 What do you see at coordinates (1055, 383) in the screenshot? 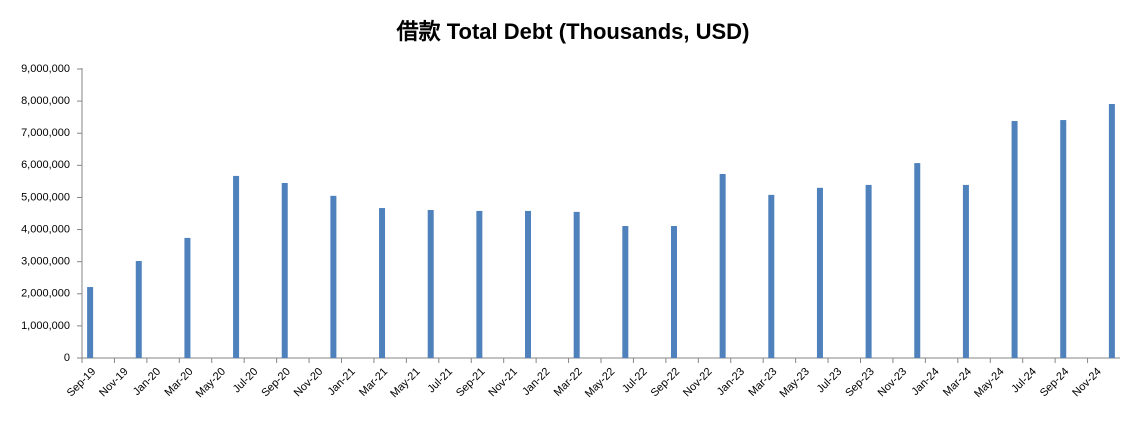
I see `x-tick-label: Sep-24` at bounding box center [1055, 383].